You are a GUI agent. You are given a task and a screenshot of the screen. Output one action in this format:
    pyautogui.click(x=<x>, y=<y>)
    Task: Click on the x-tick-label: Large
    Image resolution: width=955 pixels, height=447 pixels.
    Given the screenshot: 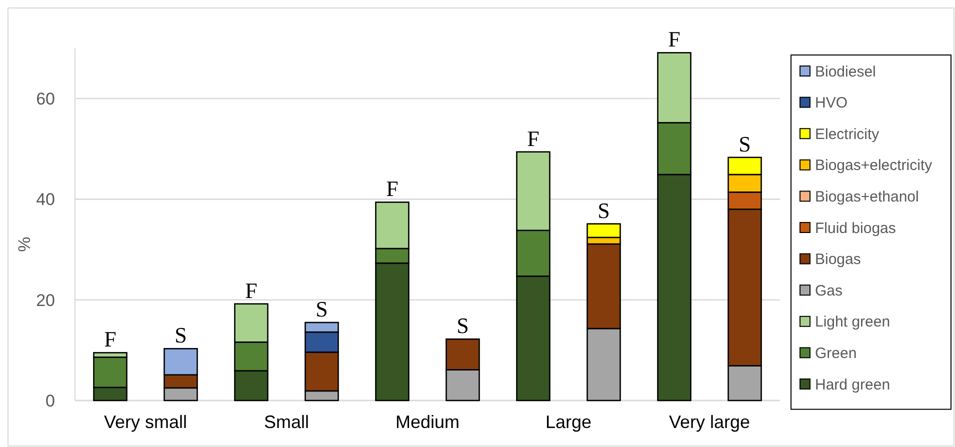 What is the action you would take?
    pyautogui.click(x=568, y=422)
    